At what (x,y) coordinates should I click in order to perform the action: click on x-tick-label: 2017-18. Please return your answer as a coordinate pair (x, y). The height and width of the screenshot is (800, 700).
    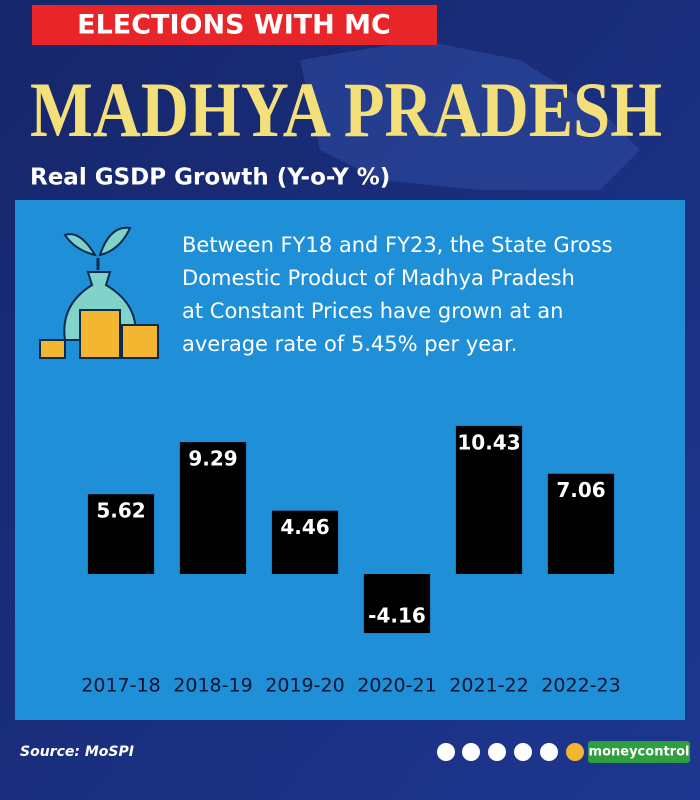
    Looking at the image, I should click on (120, 686).